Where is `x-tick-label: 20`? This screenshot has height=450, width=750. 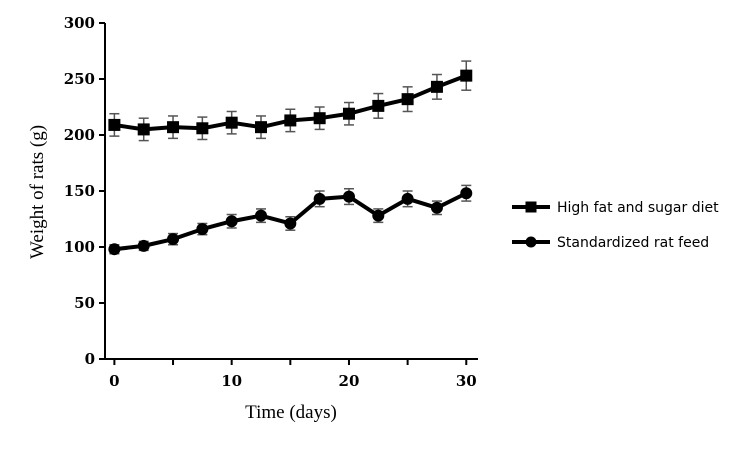 x-tick-label: 20 is located at coordinates (349, 381).